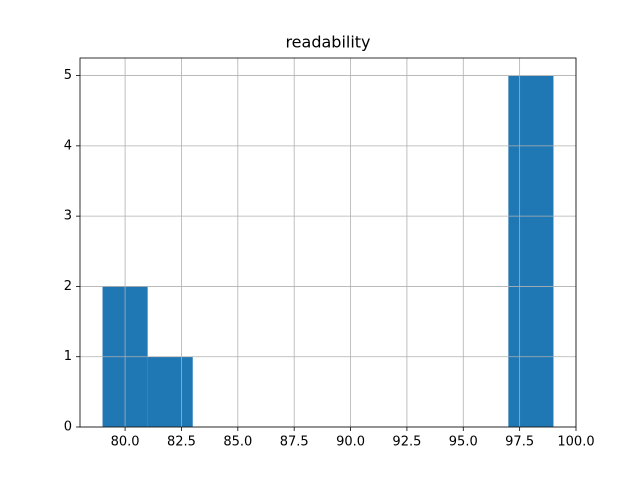  What do you see at coordinates (68, 75) in the screenshot?
I see `y-tick-label: 5` at bounding box center [68, 75].